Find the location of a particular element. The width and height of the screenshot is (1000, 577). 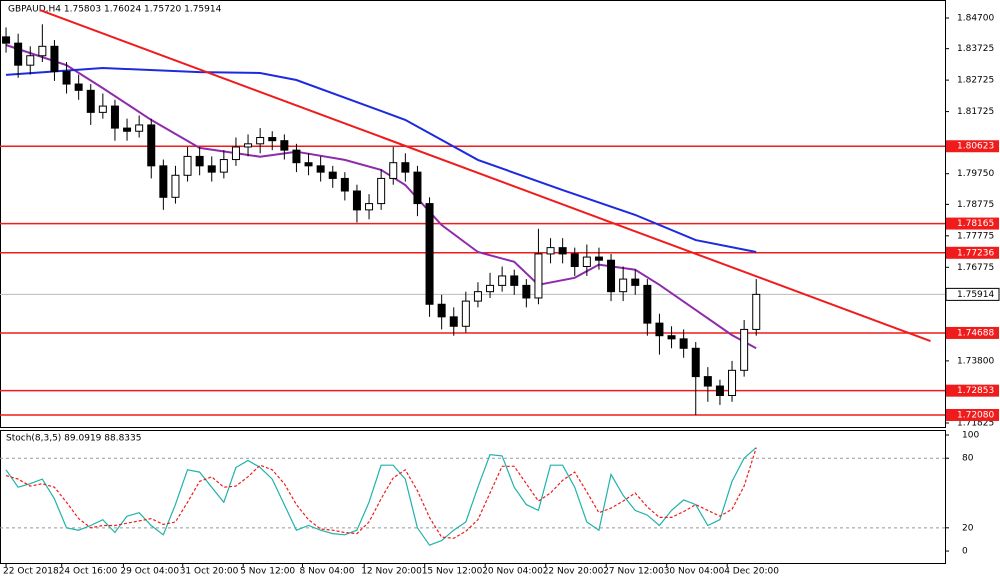

x-tick-label: 5 Nov 12:00 is located at coordinates (267, 572).